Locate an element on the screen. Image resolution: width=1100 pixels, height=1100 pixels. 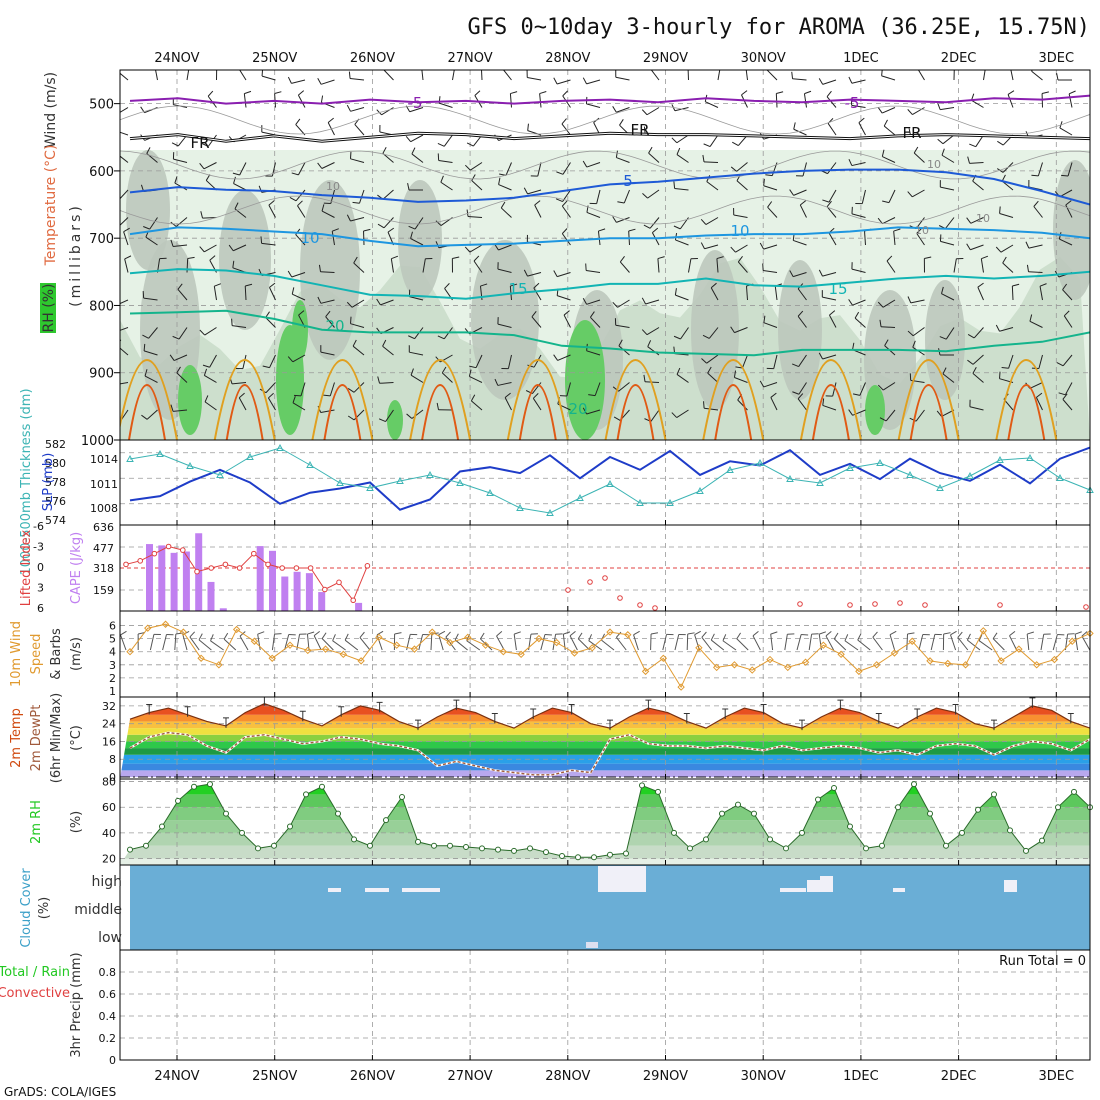
cloud-cell-low is located at coordinates (592, 945).